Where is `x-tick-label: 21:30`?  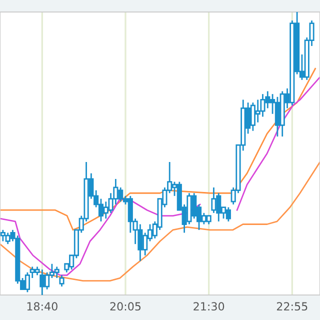 x-tick-label: 21:30 is located at coordinates (209, 306).